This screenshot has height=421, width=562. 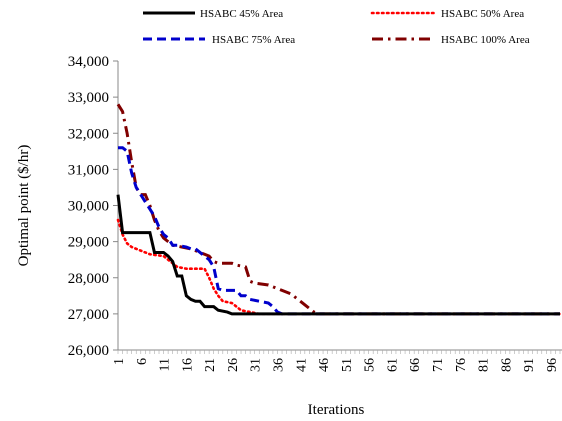 I want to click on x-tick-label: 31, so click(x=256, y=365).